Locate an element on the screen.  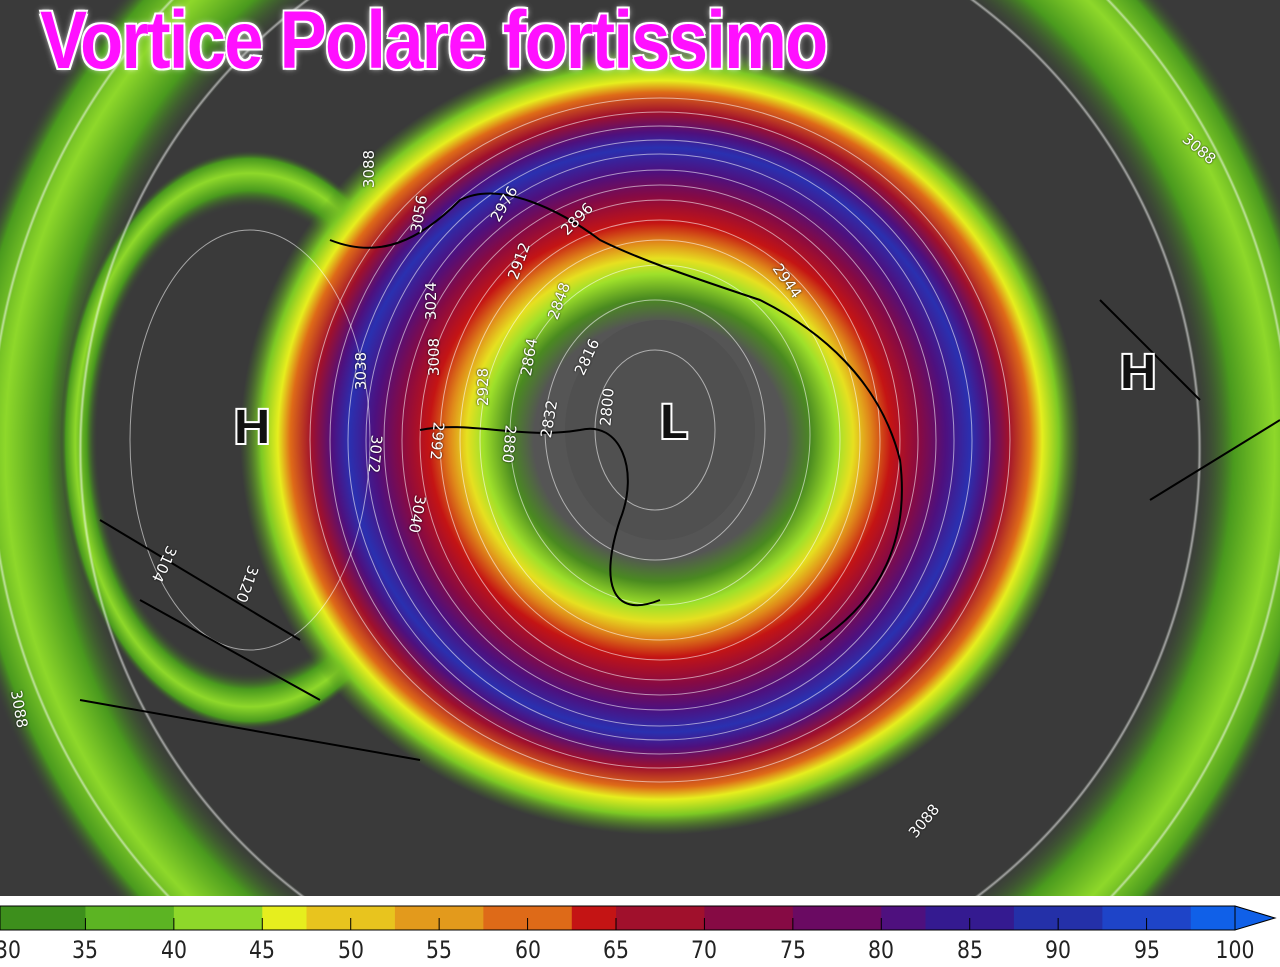
contour-label: 2800 is located at coordinates (607, 407).